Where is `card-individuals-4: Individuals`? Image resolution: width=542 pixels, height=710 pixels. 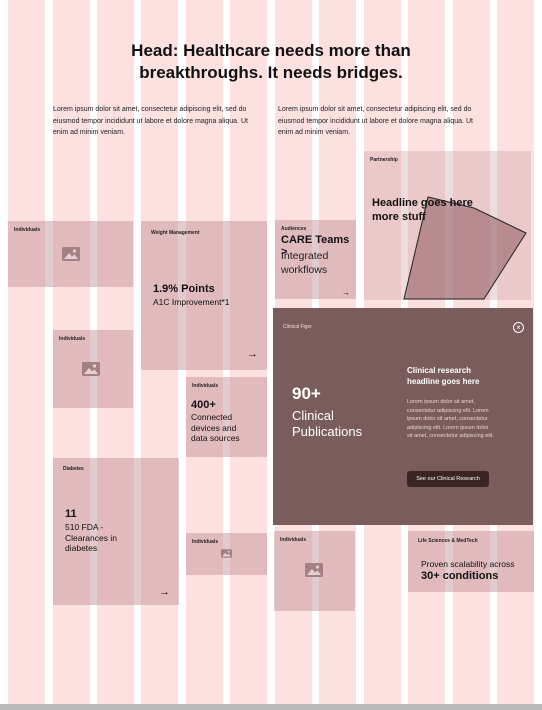
card-individuals-4: Individuals is located at coordinates (226, 554).